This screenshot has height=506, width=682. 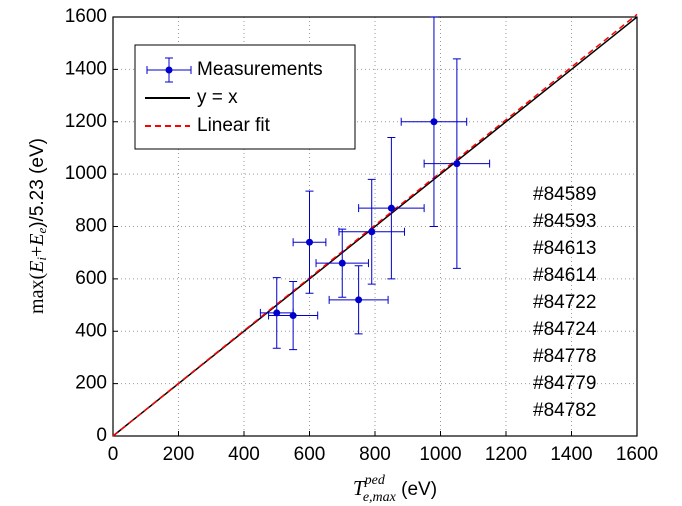 What do you see at coordinates (564, 221) in the screenshot?
I see `annotation: #84593` at bounding box center [564, 221].